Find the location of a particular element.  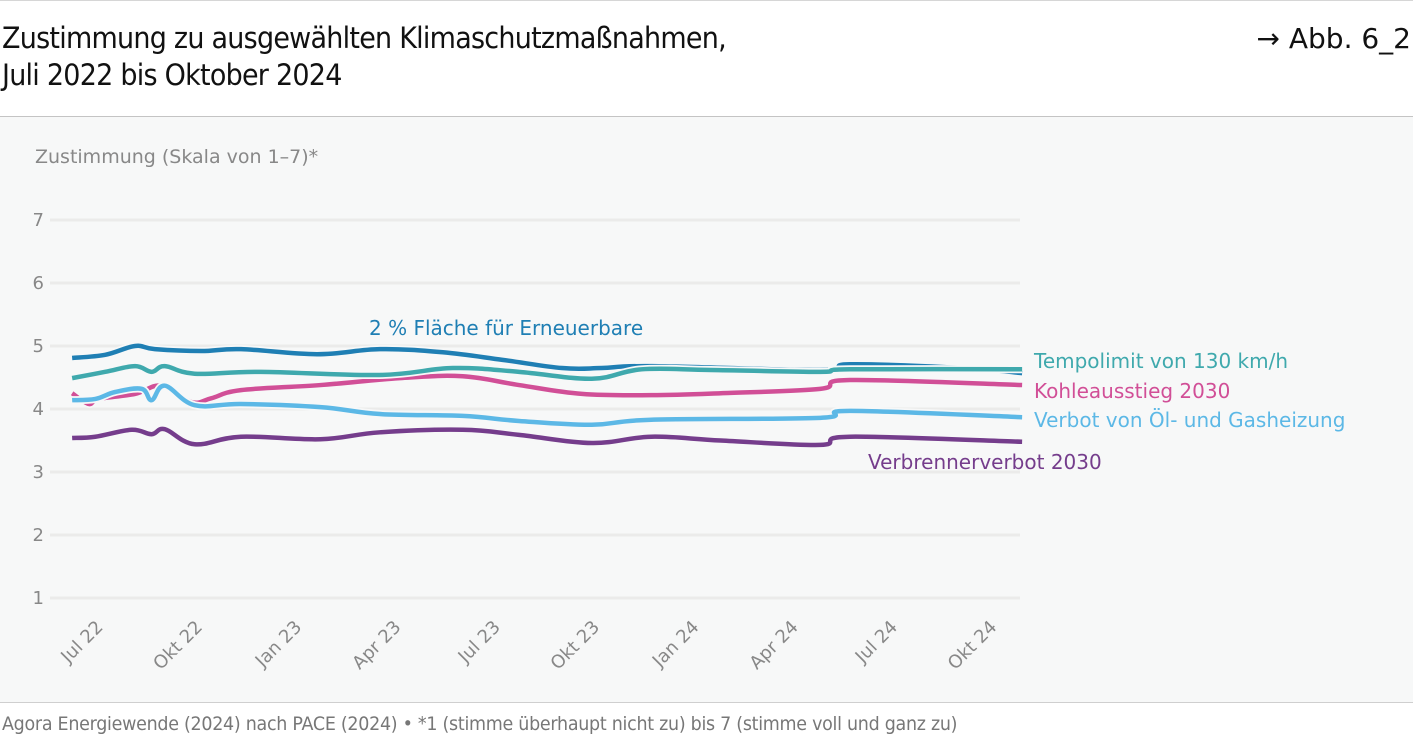

y-tick-label: 4 is located at coordinates (38, 409).